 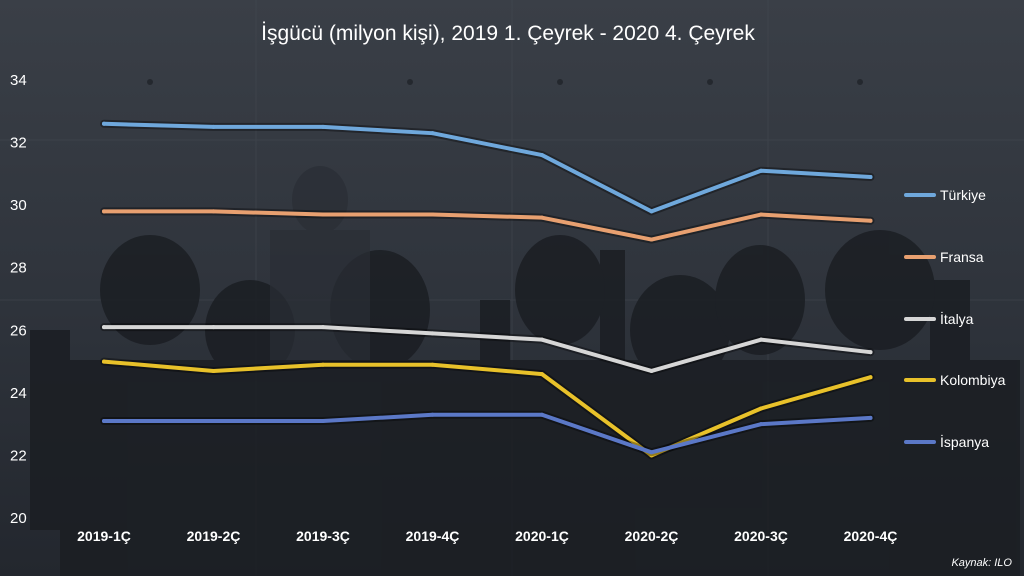 I want to click on legend-label: İspanya, so click(x=964, y=441).